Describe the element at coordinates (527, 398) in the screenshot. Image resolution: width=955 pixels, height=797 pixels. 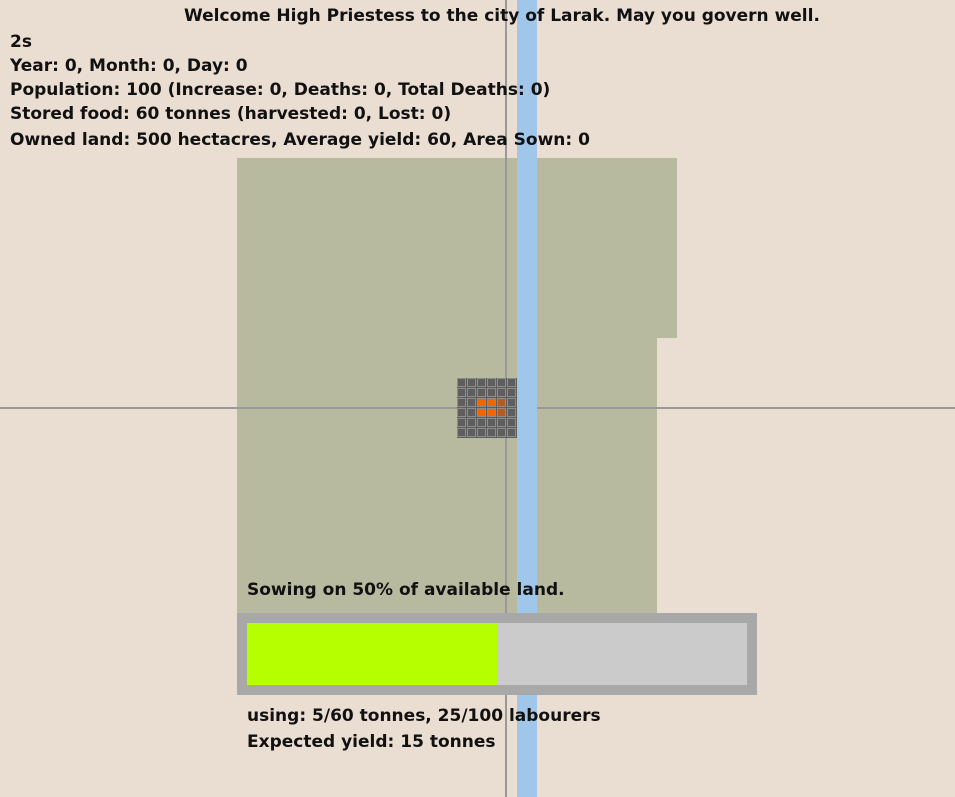
I see `river` at that location.